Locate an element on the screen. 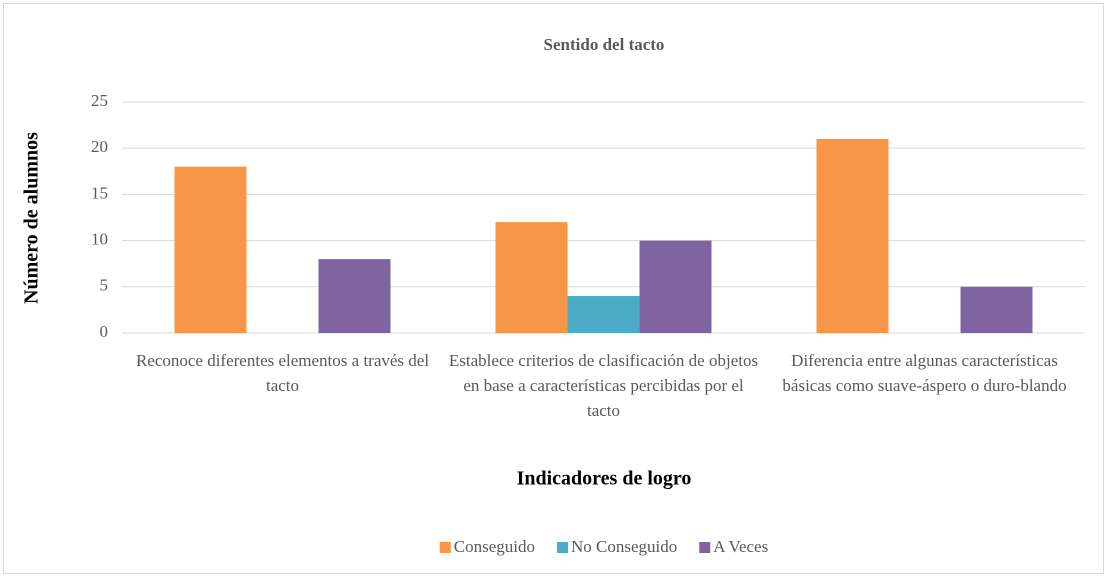  legend-label: A Veces is located at coordinates (740, 546).